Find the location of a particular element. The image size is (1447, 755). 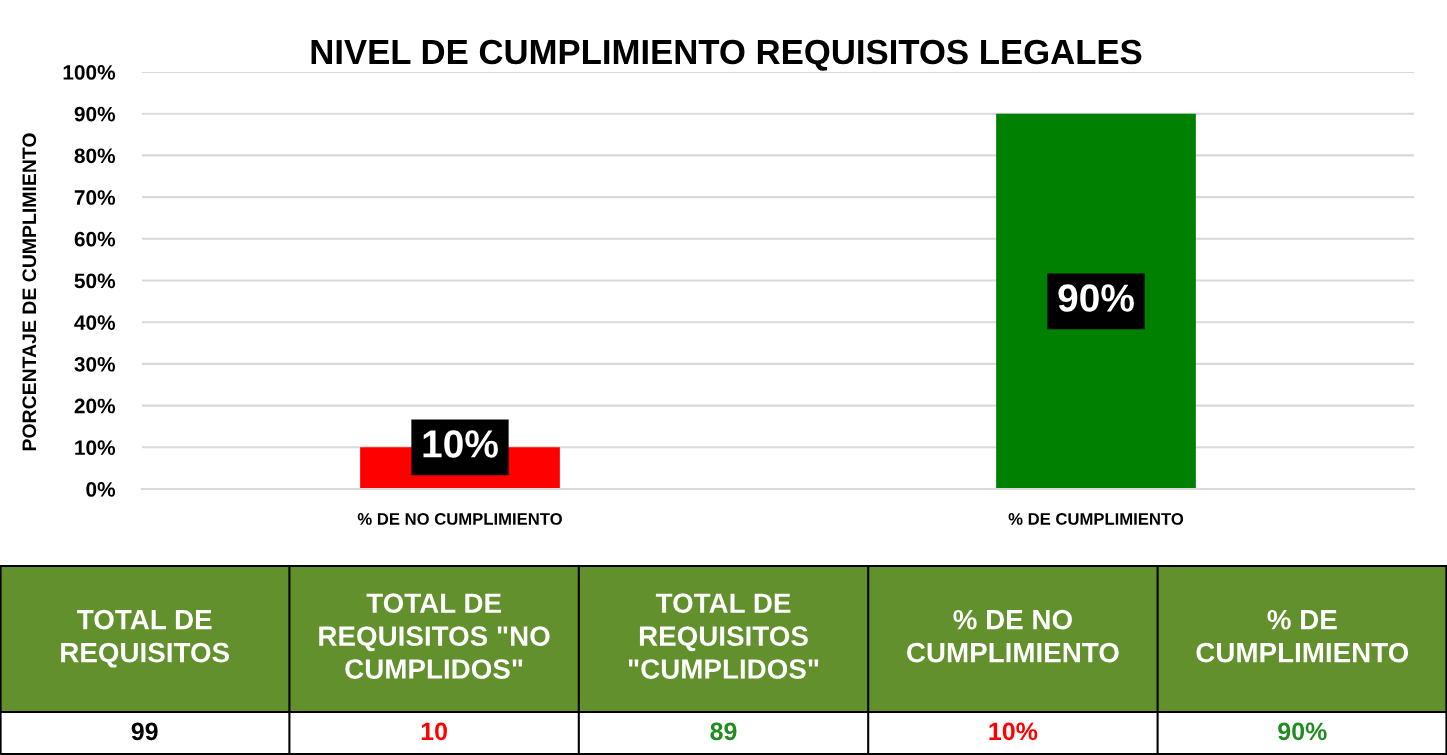

category-label: TOTAL DE REQUISITOS "NO CUMPLIDOS" is located at coordinates (434, 636).